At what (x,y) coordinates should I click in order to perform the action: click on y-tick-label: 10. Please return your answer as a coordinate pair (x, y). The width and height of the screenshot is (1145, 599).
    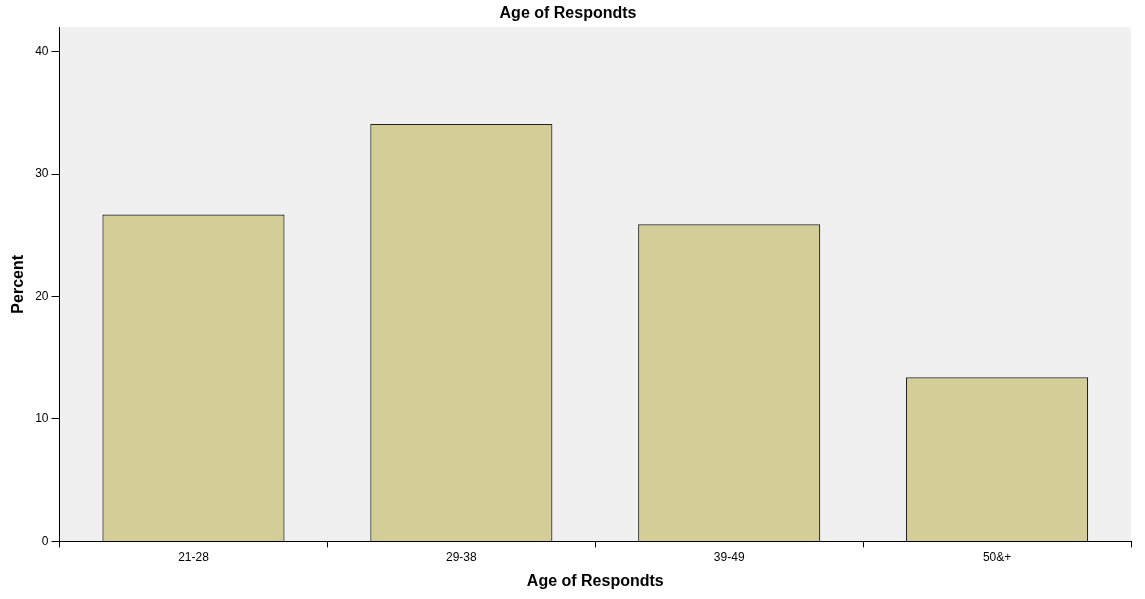
    Looking at the image, I should click on (42, 418).